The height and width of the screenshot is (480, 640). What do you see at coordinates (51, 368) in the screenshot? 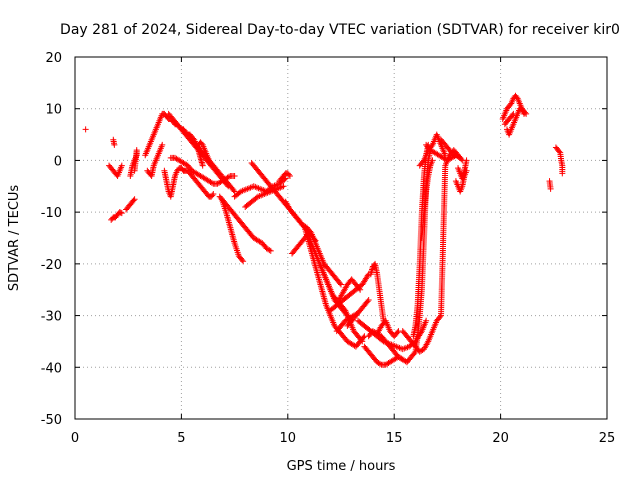
I see `y-tick-label: -40` at bounding box center [51, 368].